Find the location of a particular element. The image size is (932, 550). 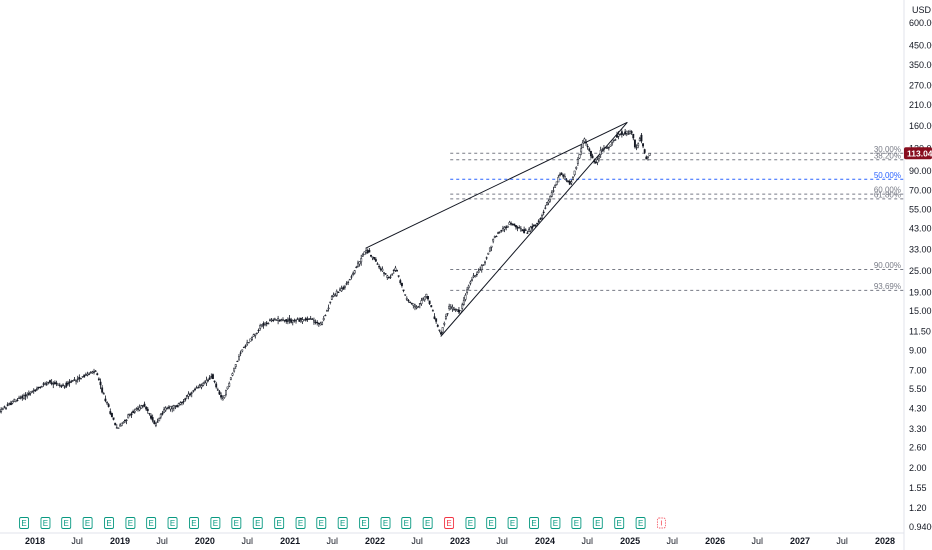

earnings-badge is located at coordinates (279, 523).